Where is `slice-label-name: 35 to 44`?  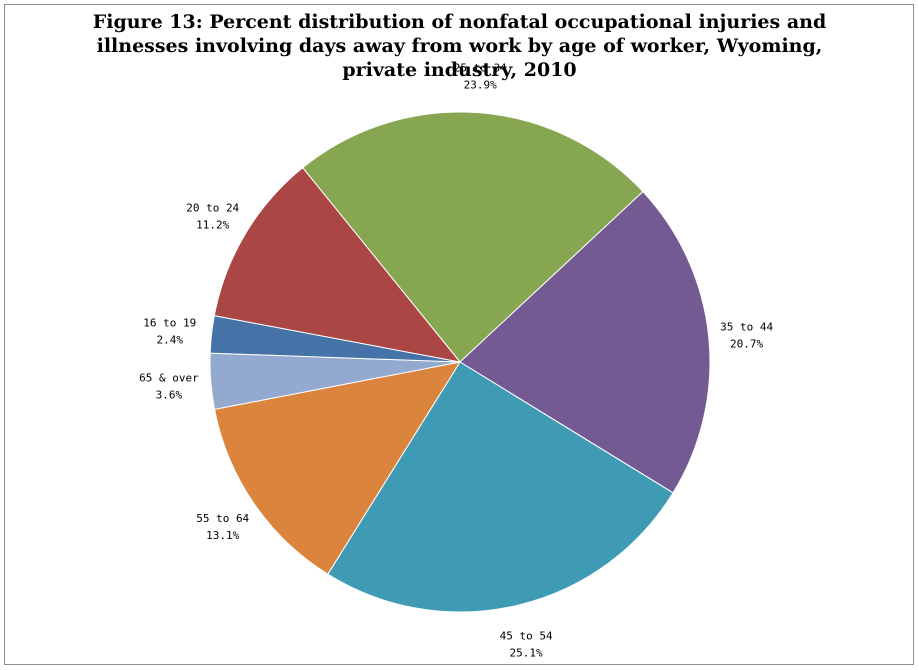 slice-label-name: 35 to 44 is located at coordinates (746, 326).